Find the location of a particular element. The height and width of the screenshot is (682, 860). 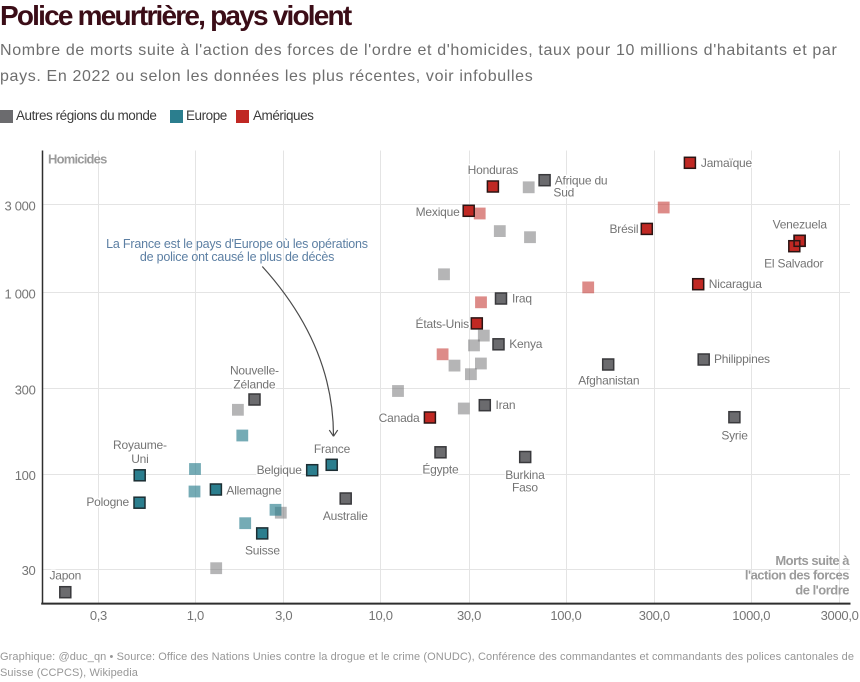

svg-text: Faso is located at coordinates (525, 488).